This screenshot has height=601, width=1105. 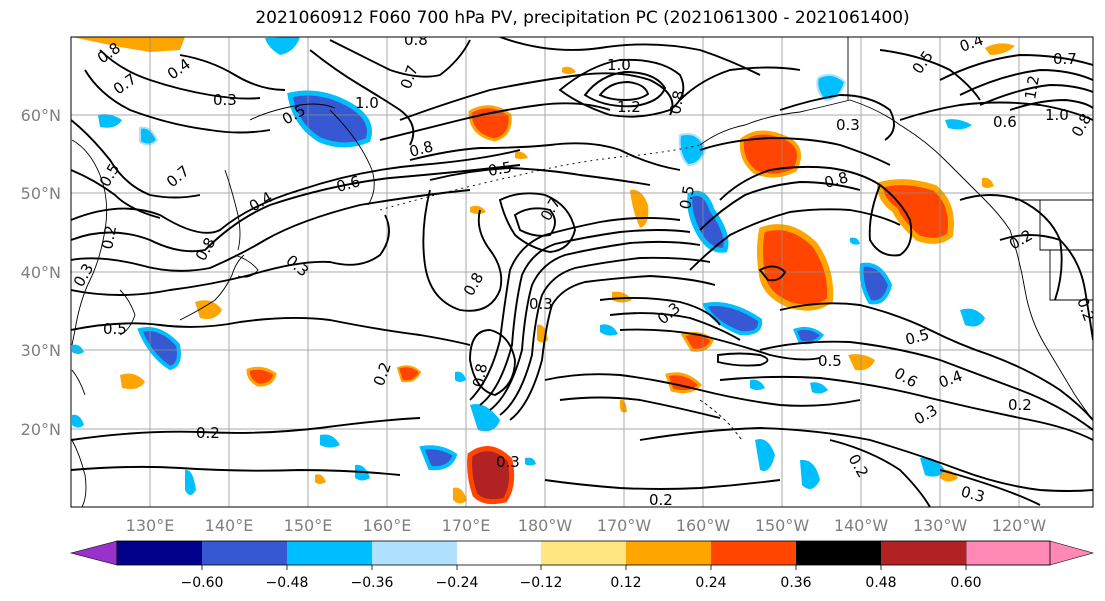 What do you see at coordinates (79, 473) in the screenshot?
I see `coastline-philippines` at bounding box center [79, 473].